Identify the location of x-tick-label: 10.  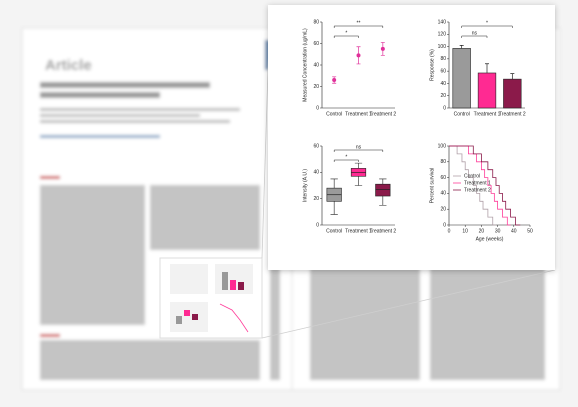
(465, 231).